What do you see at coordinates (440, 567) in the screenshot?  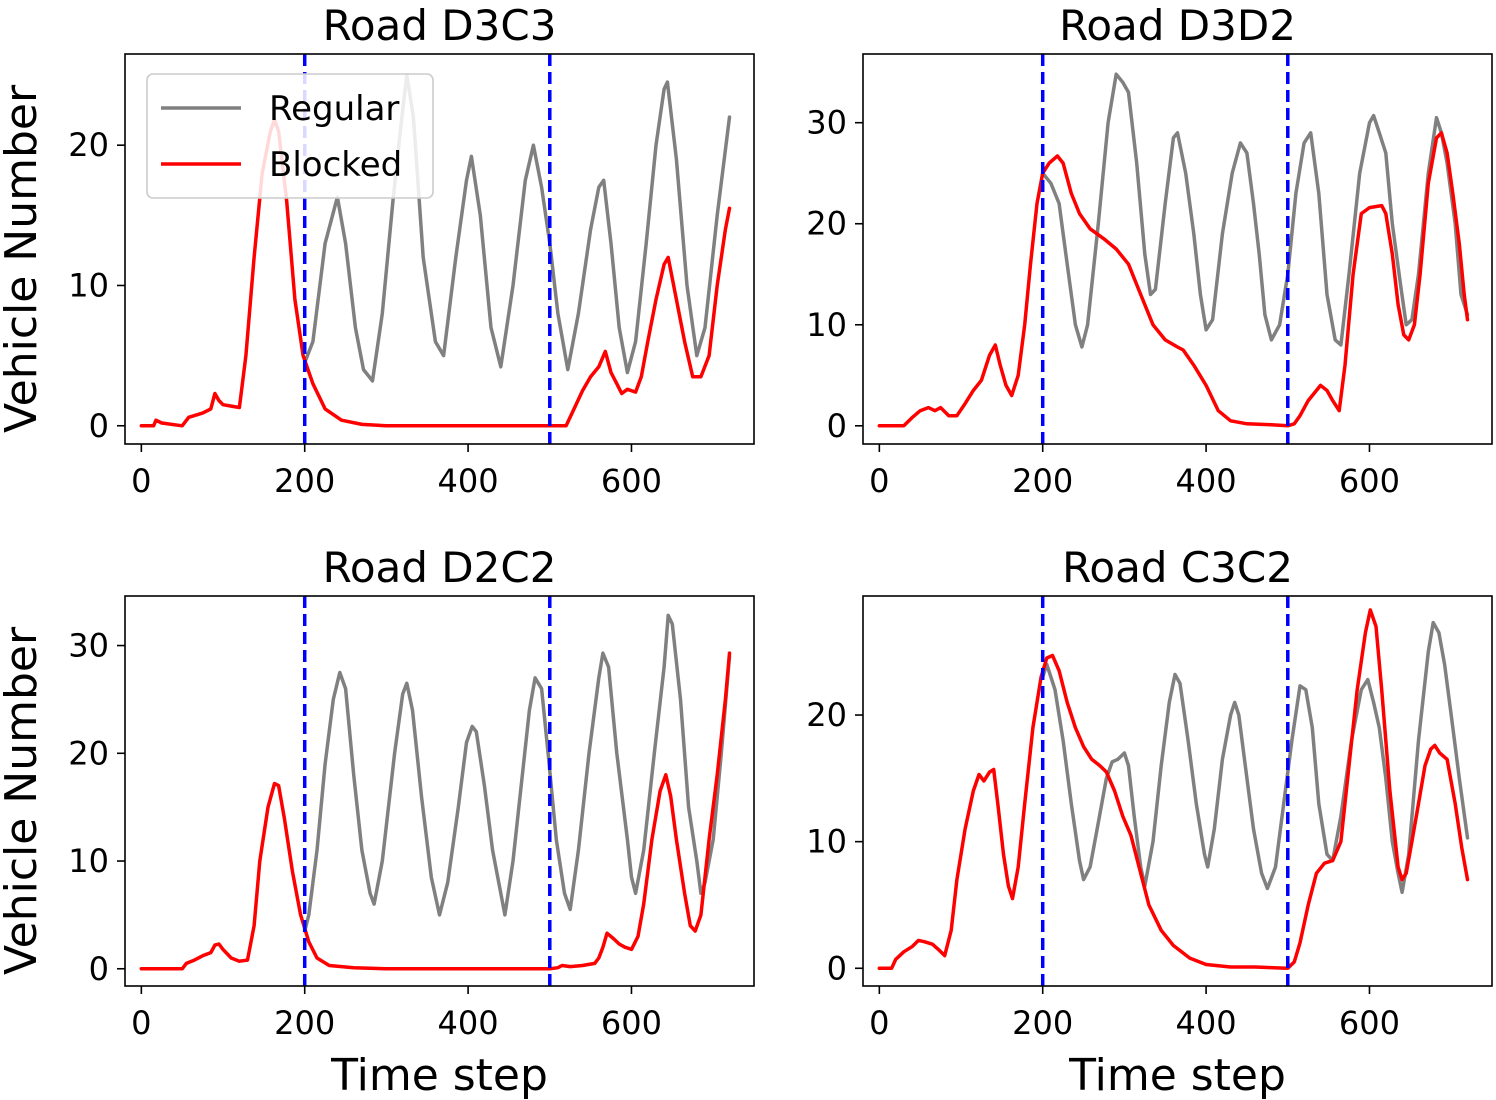 I see `chart-title: Road D2C2` at bounding box center [440, 567].